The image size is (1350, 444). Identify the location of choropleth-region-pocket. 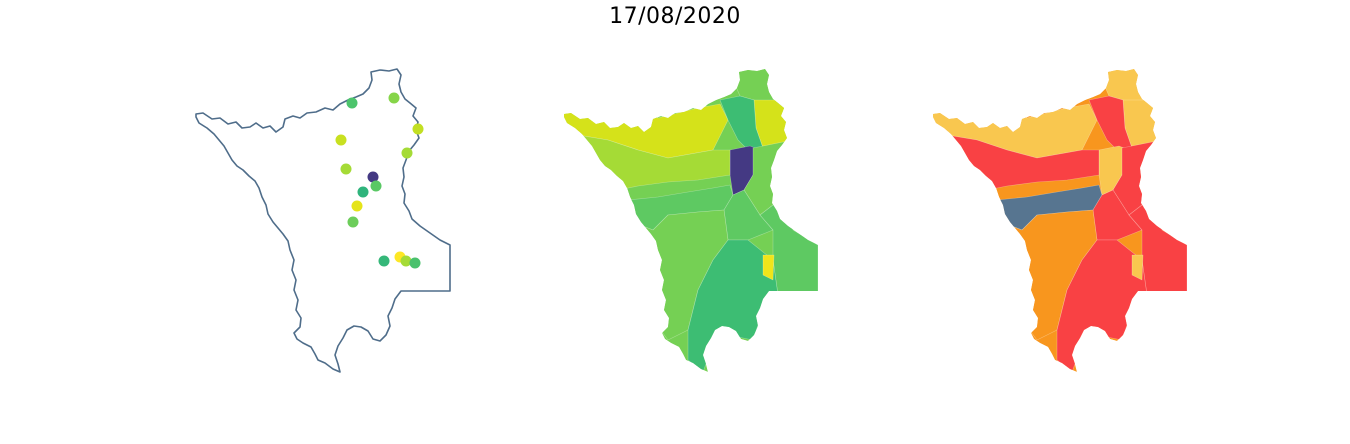
(768, 267).